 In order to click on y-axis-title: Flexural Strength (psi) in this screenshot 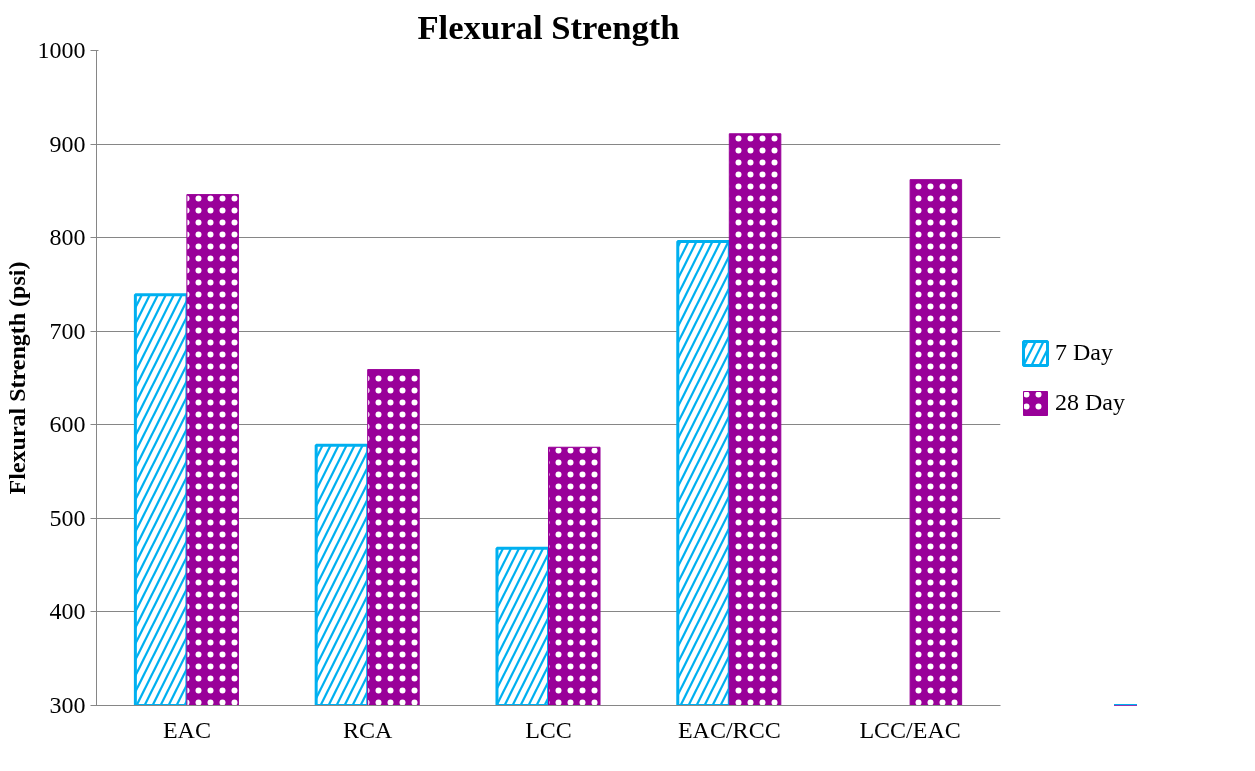, I will do `click(16, 378)`.